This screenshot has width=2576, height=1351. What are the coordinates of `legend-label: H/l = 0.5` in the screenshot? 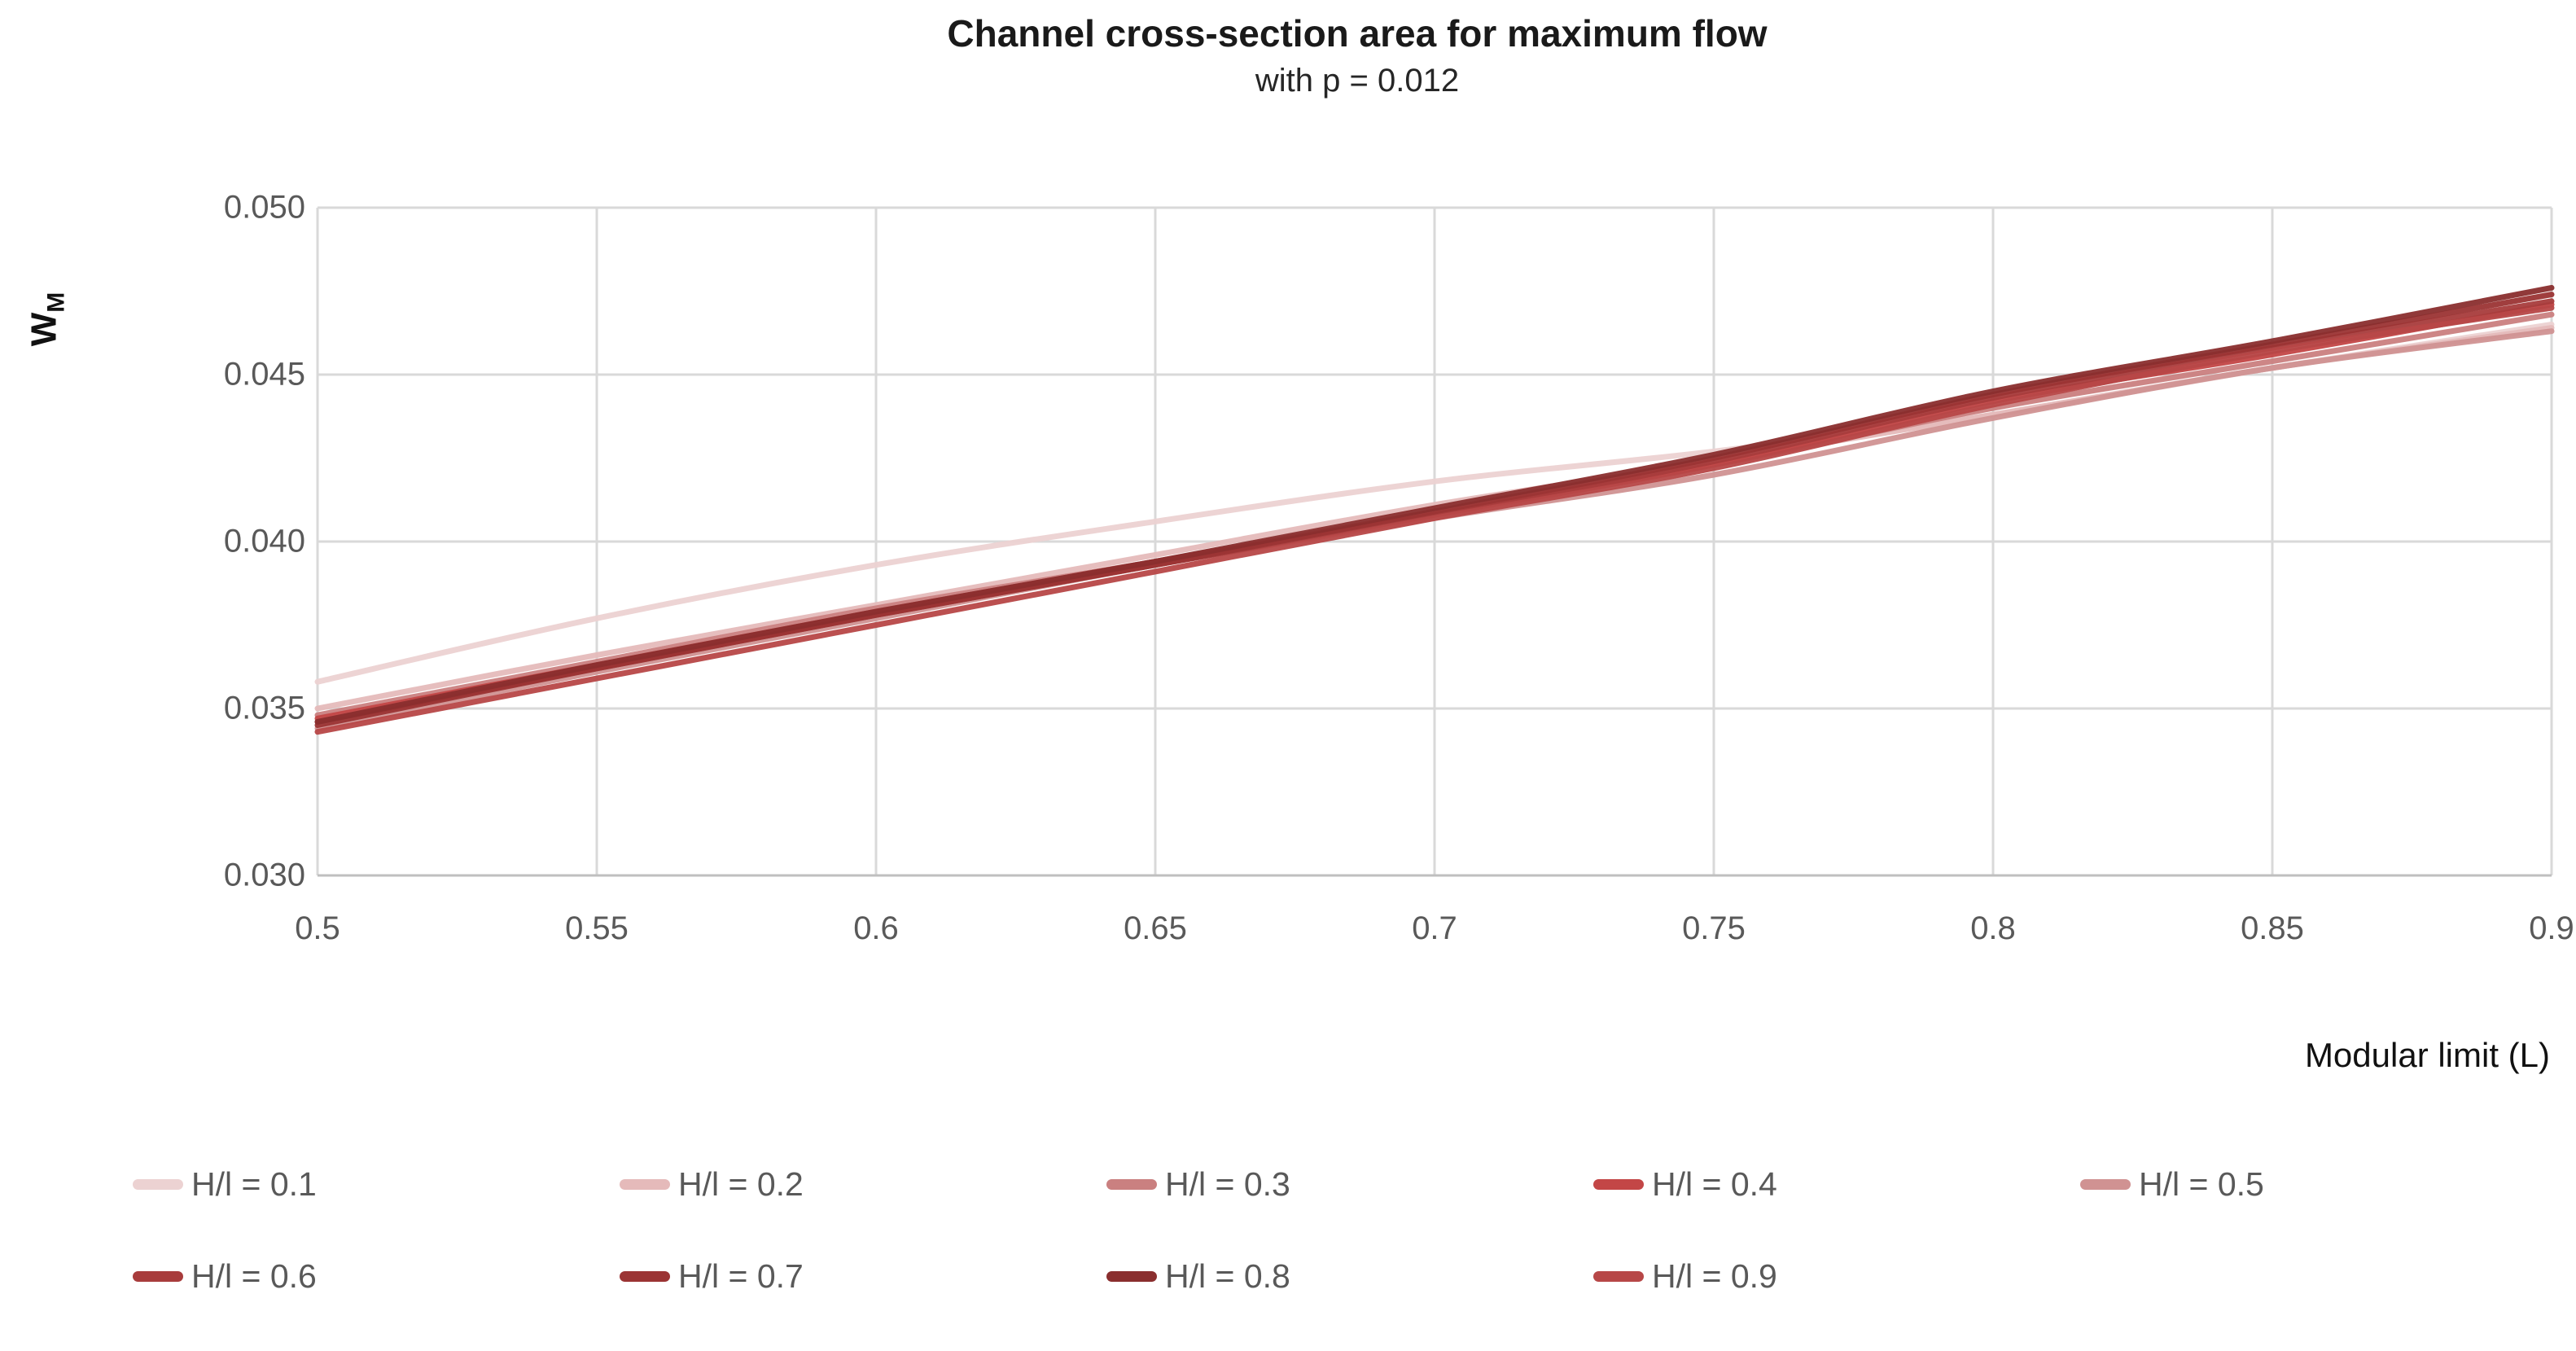 It's located at (2201, 1184).